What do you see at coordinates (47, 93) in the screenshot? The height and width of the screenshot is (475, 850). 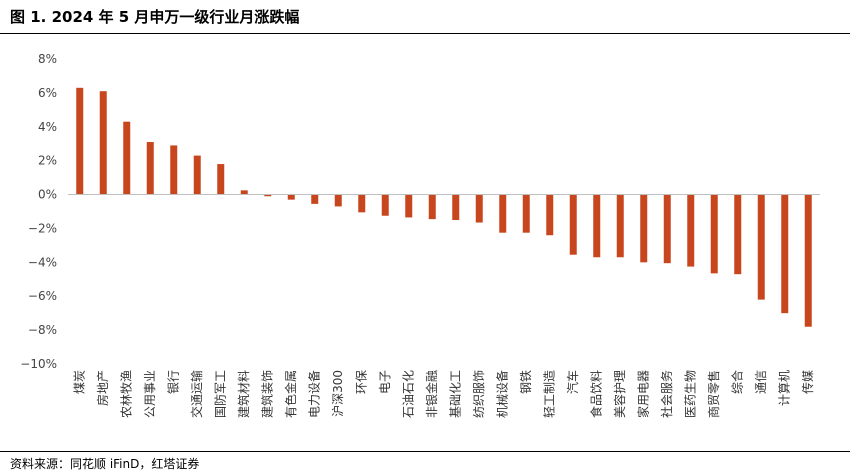 I see `y-tick-label: 6%` at bounding box center [47, 93].